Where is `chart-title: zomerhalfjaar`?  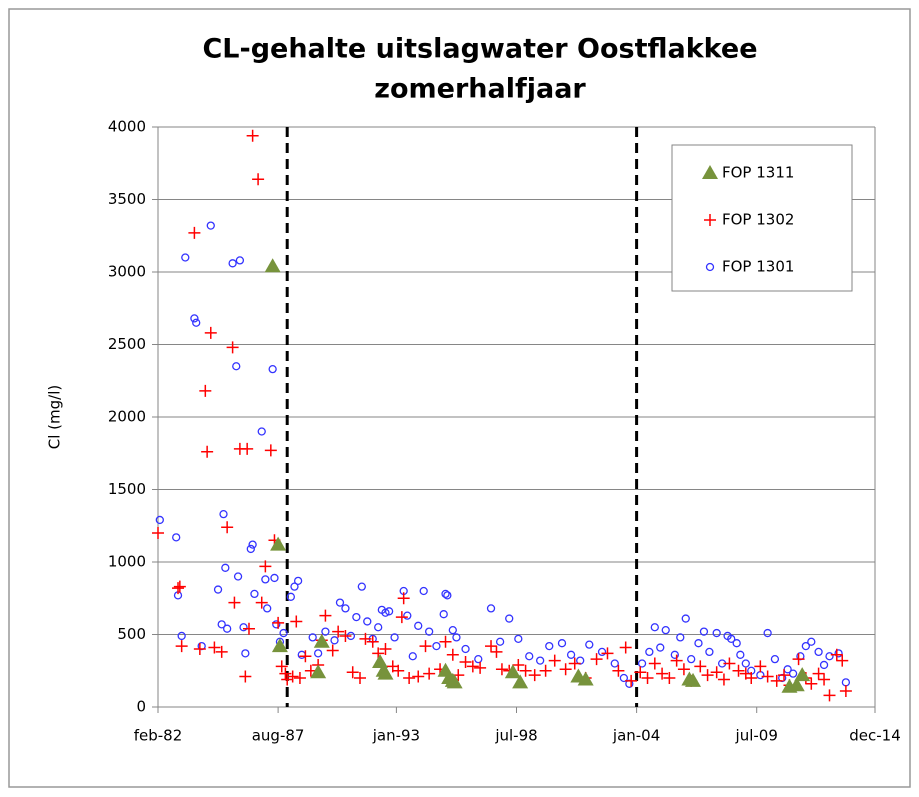
chart-title: zomerhalfjaar is located at coordinates (480, 89).